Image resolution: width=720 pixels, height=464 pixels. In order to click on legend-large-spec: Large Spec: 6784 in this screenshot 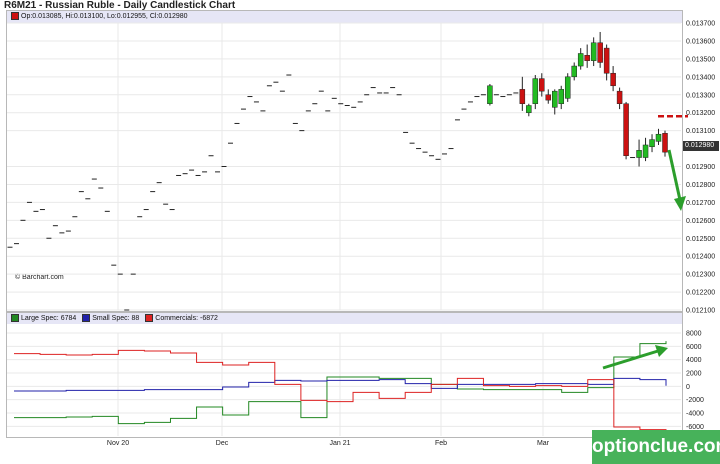, I will do `click(49, 318)`.